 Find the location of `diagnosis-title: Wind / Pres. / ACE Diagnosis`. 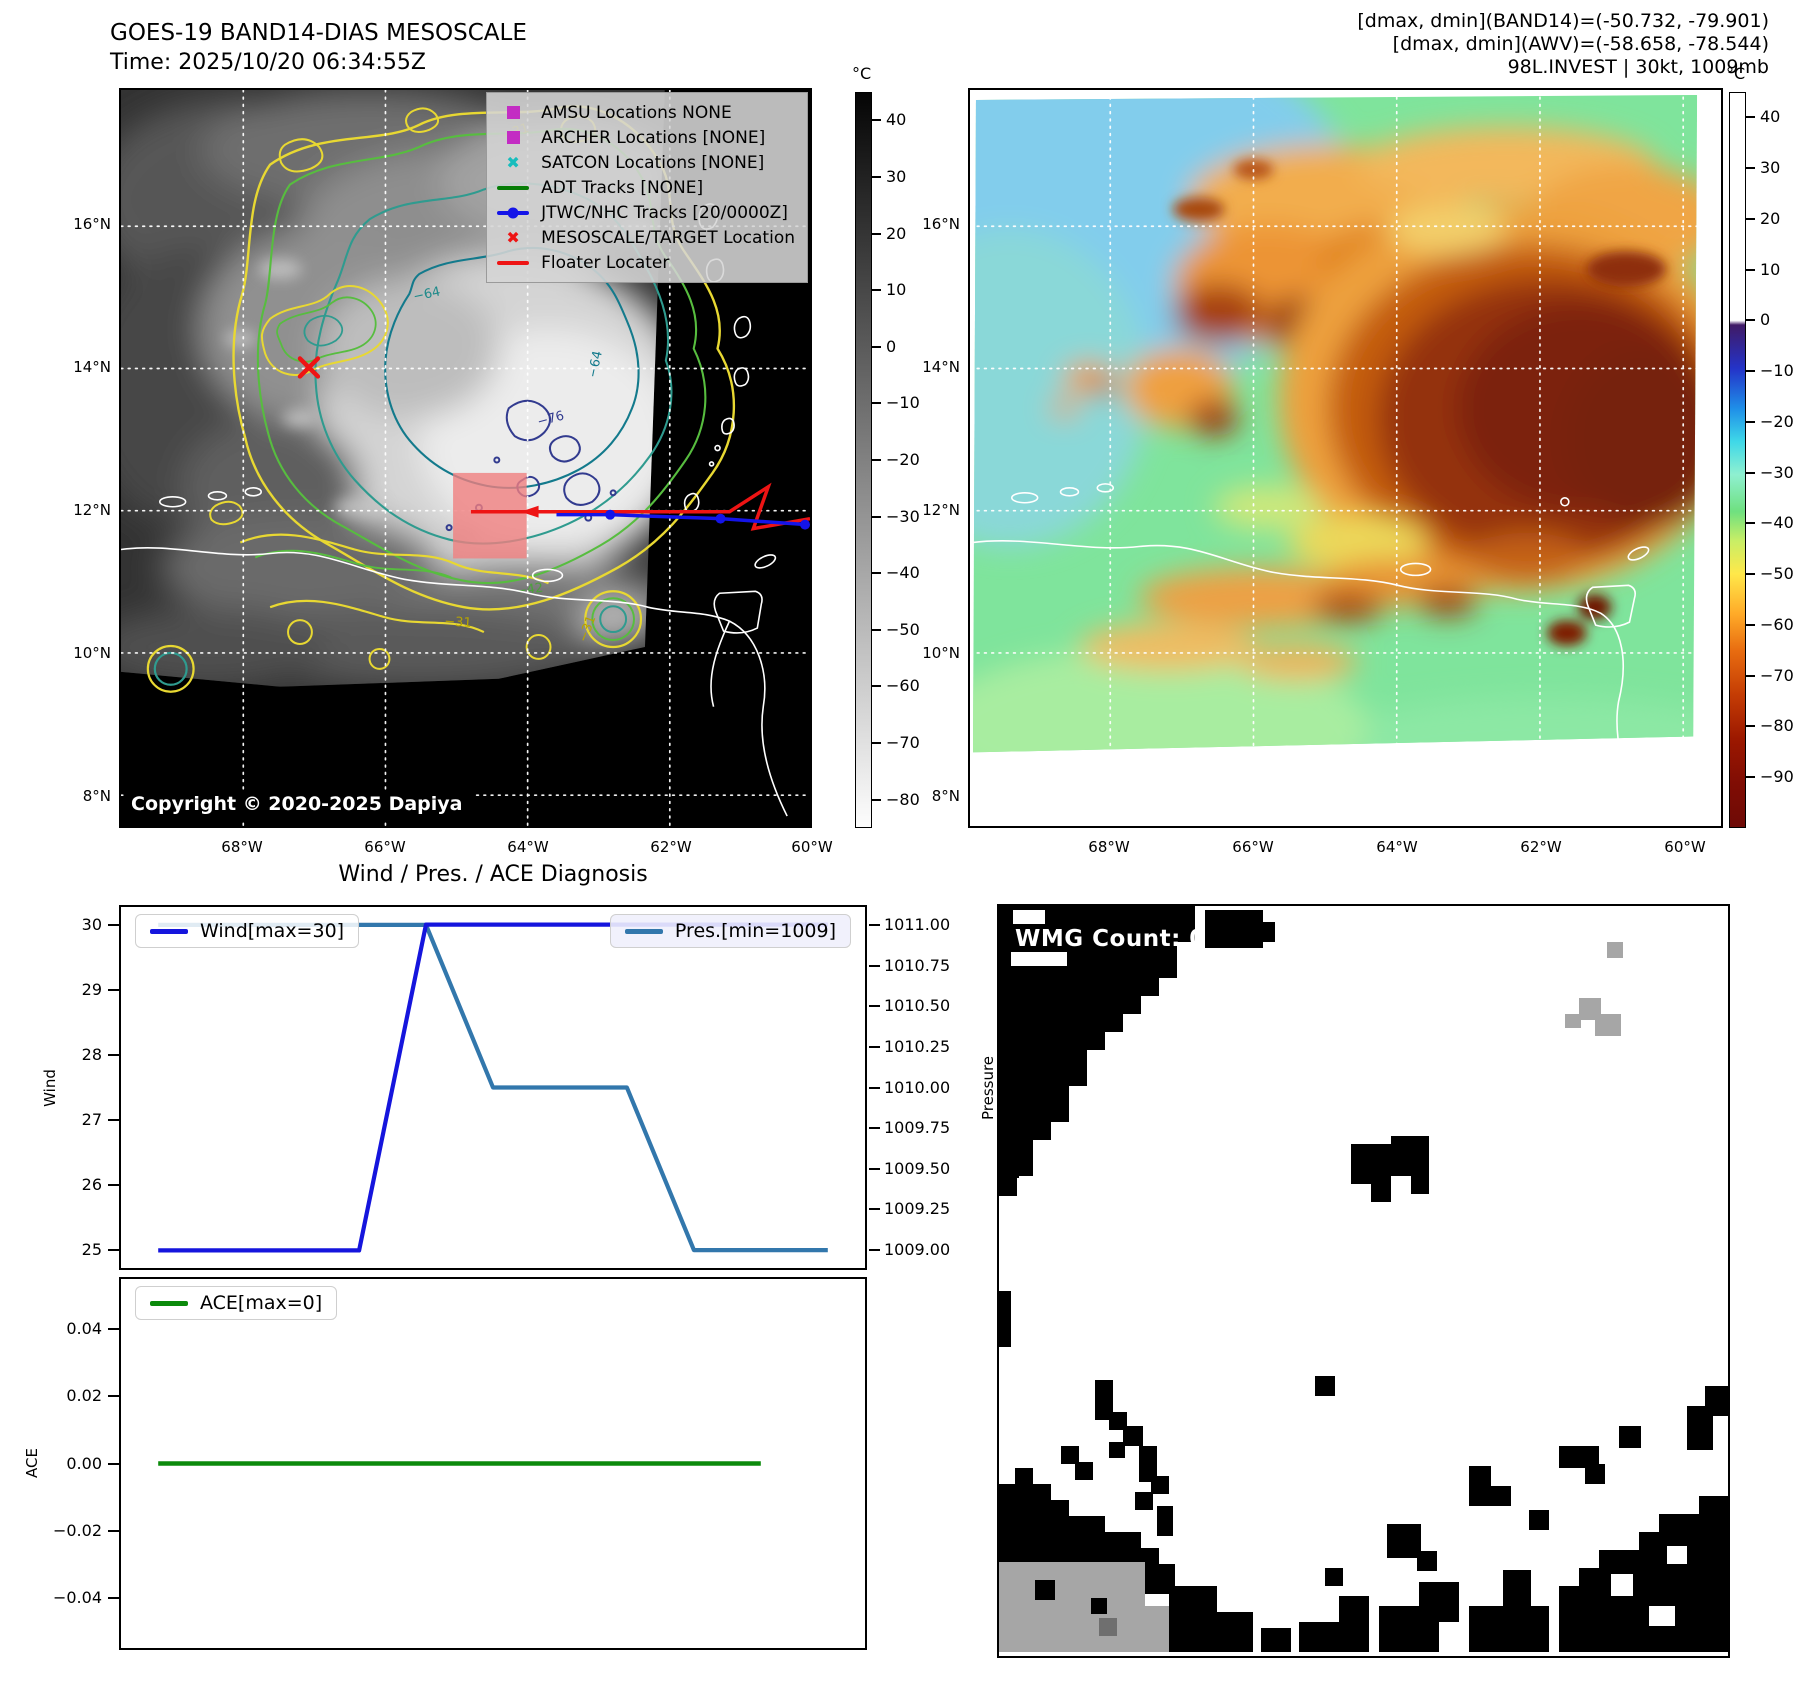

diagnosis-title: Wind / Pres. / ACE Diagnosis is located at coordinates (493, 874).